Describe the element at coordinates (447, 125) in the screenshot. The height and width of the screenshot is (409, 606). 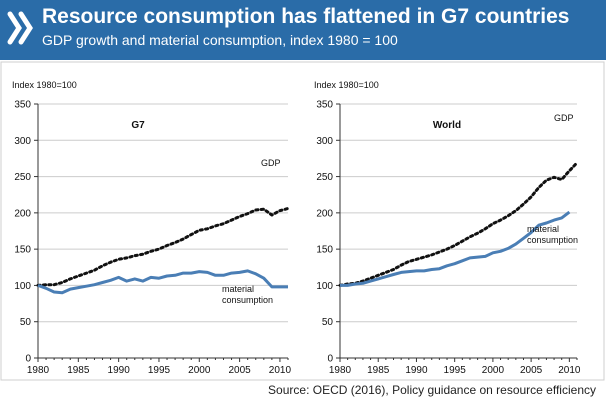
I see `chart-title: World` at that location.